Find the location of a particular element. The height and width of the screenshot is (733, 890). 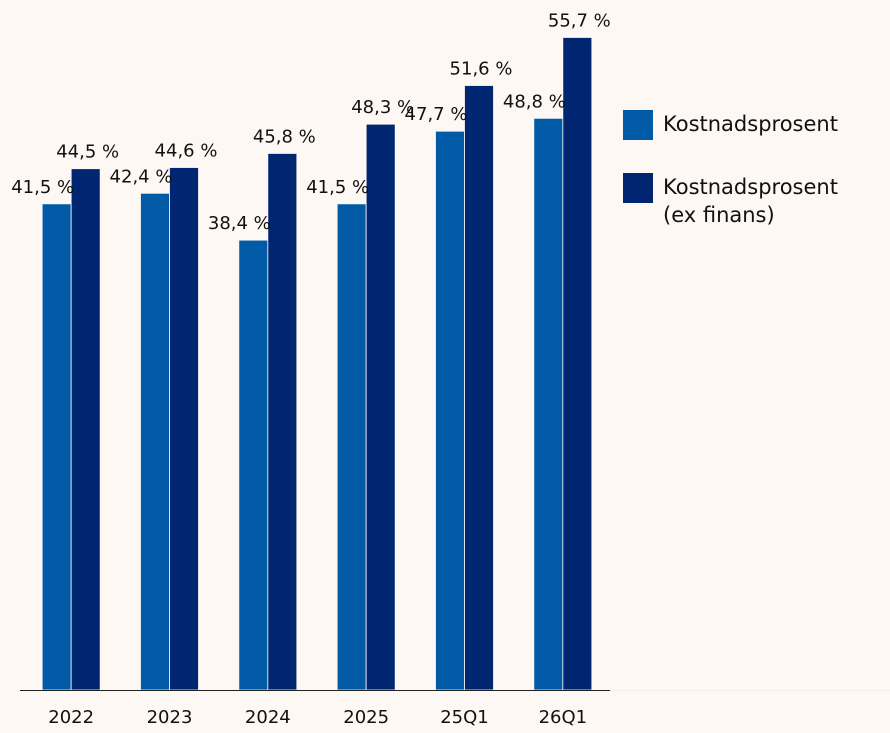

x-tick-label: 2023 is located at coordinates (170, 717).